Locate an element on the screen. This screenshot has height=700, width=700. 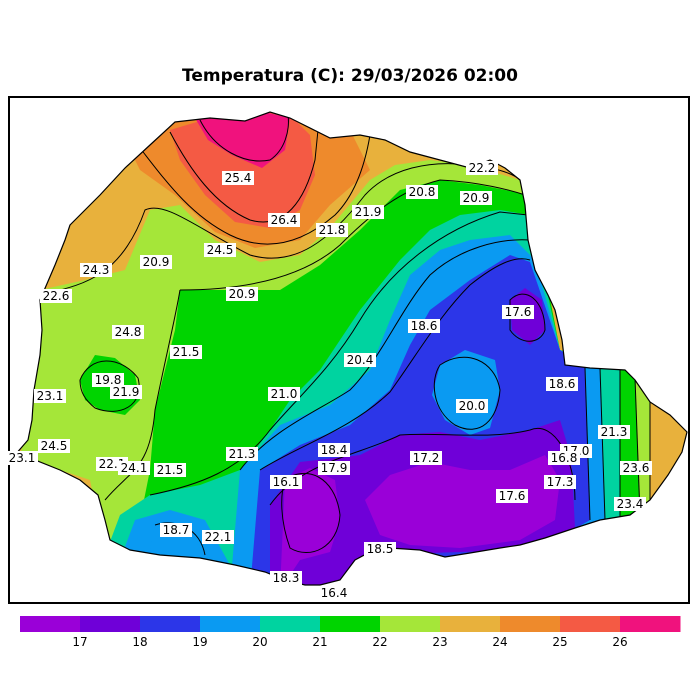
value-label-text: 24.3 is located at coordinates (96, 270).